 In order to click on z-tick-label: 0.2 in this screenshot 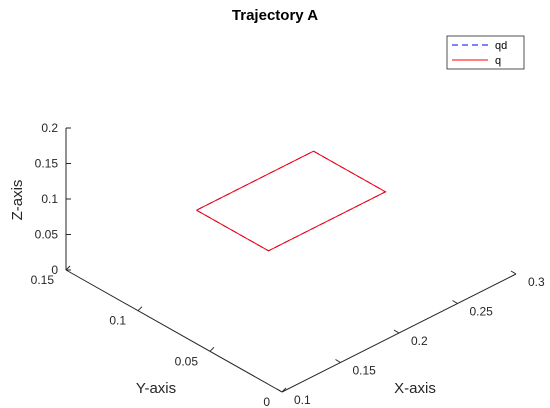, I will do `click(49, 128)`.